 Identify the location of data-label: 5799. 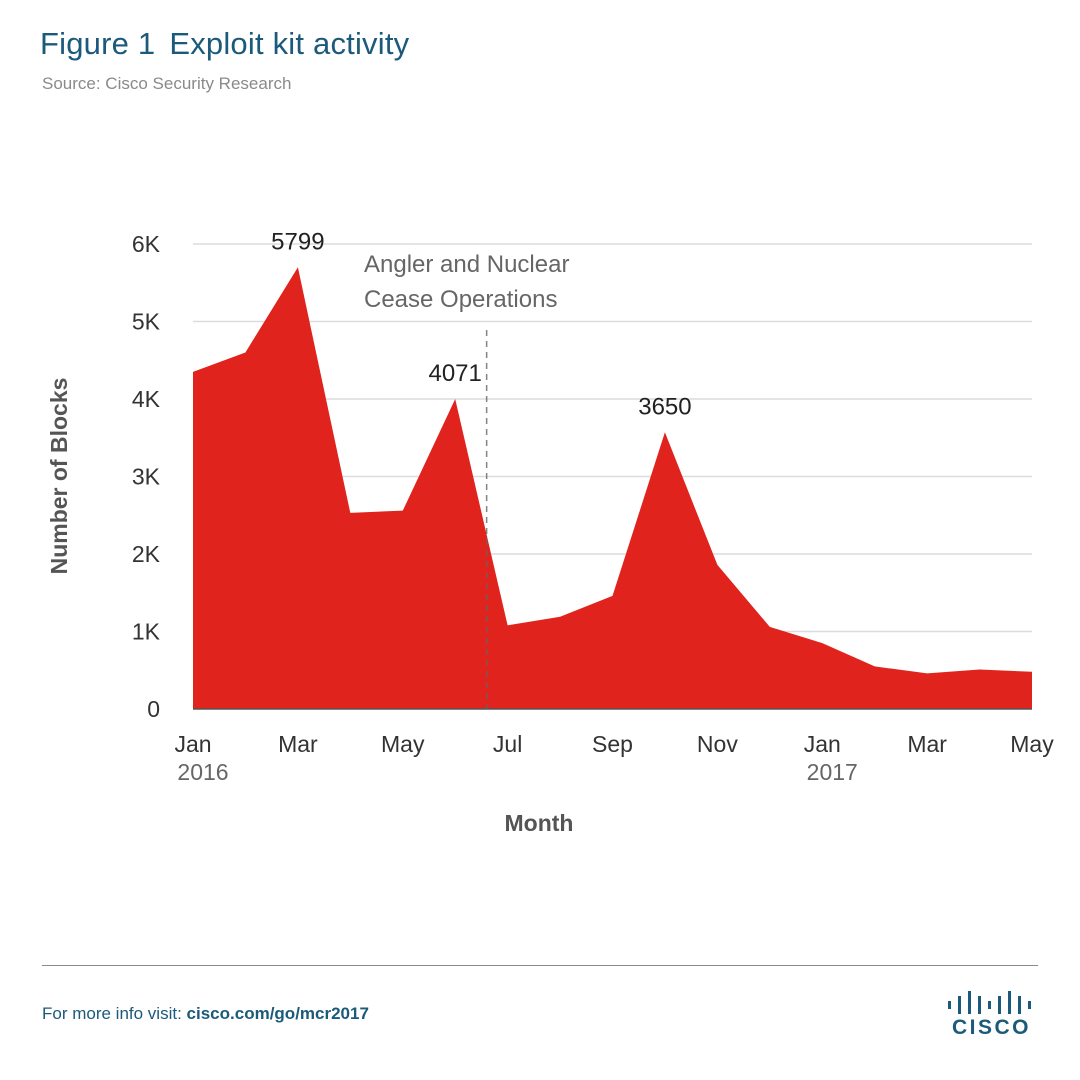
(297, 241).